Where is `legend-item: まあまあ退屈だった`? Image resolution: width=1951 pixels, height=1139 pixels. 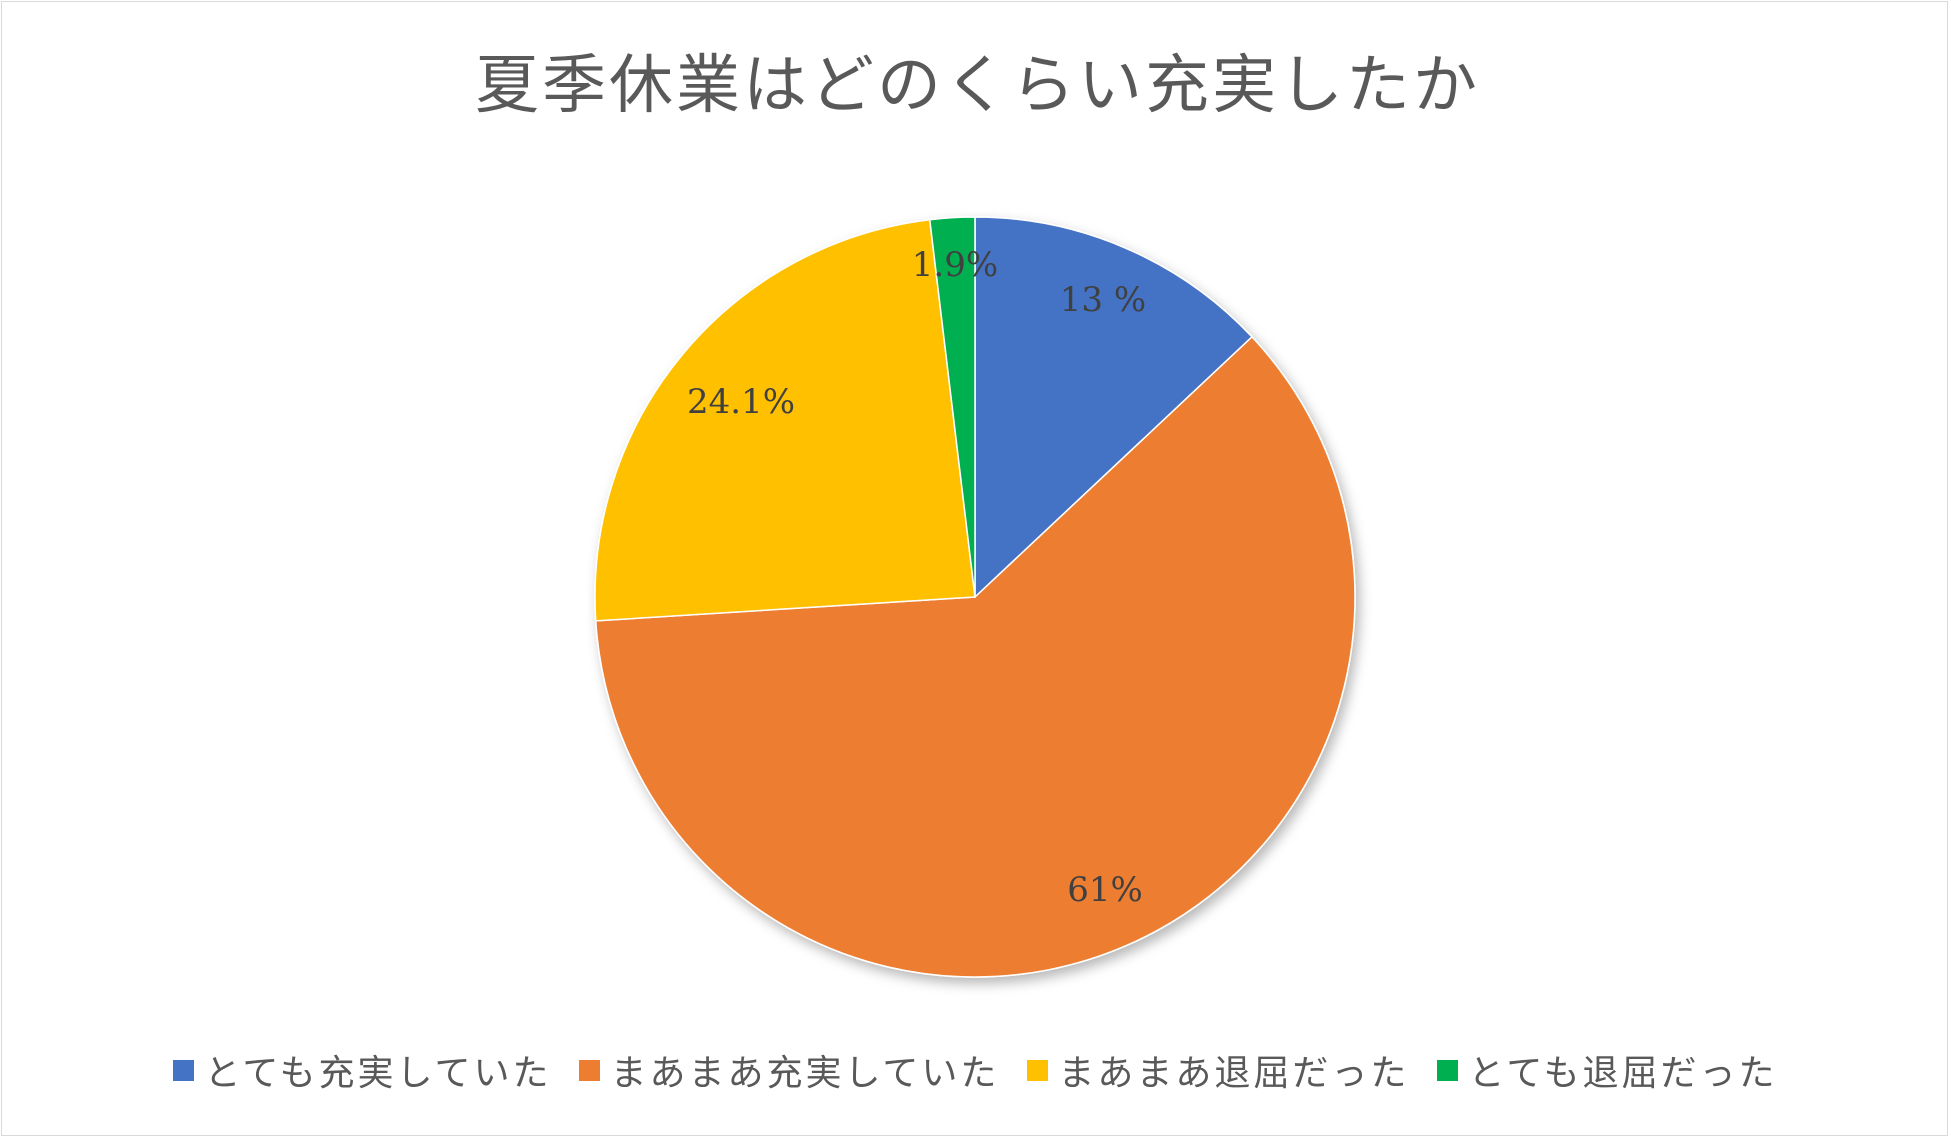 legend-item: まあまあ退屈だった is located at coordinates (1218, 1070).